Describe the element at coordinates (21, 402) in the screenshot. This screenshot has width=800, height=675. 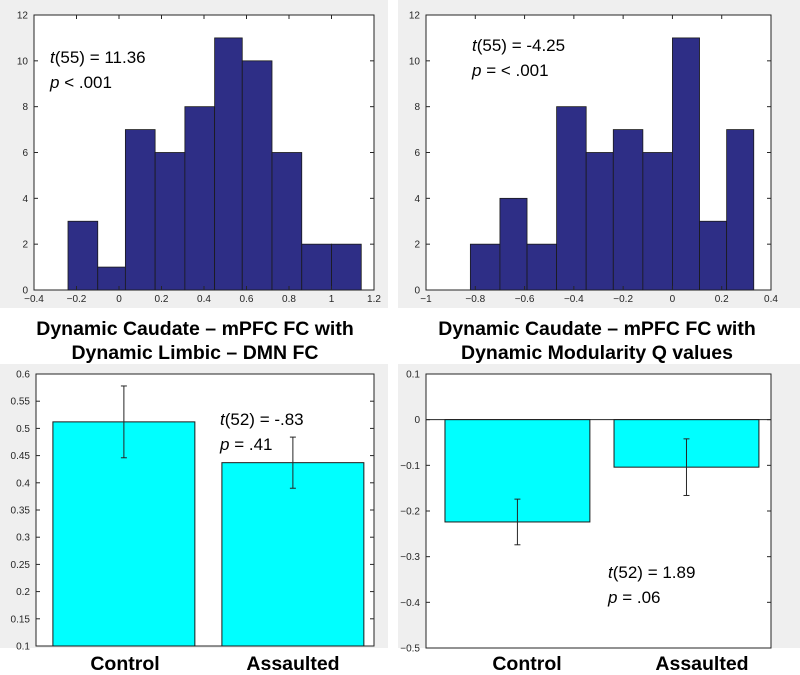
I see `y-tick-label: 0.55` at that location.